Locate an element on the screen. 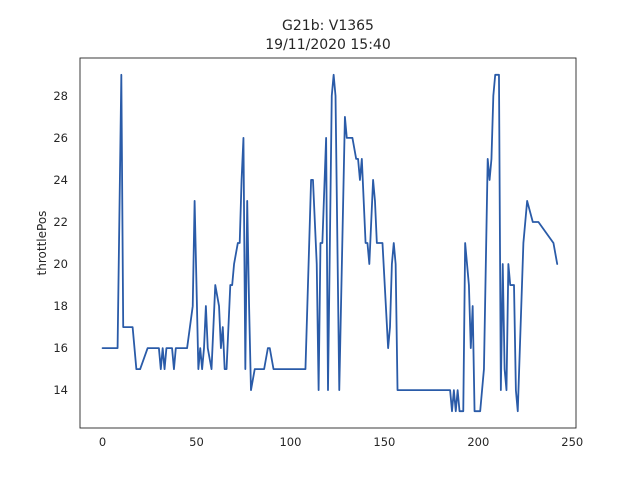  x-tick-label: 200 is located at coordinates (478, 442).